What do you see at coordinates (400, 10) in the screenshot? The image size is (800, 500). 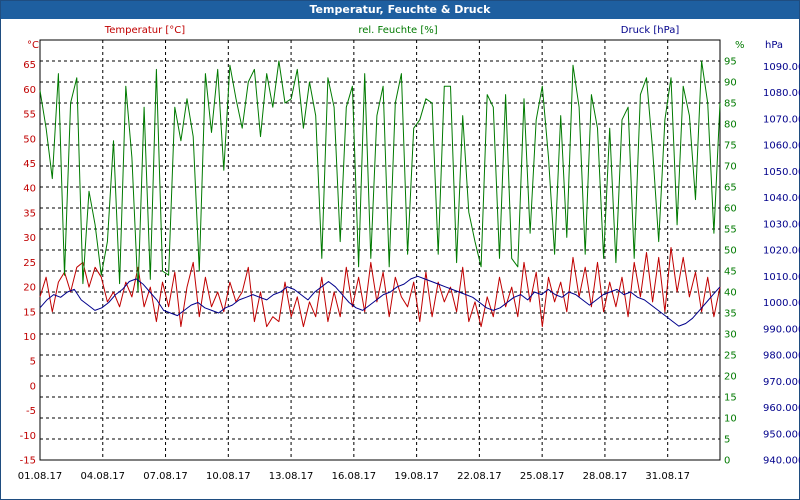 I see `chart-title: Temperatur, Feuchte & Druck` at bounding box center [400, 10].